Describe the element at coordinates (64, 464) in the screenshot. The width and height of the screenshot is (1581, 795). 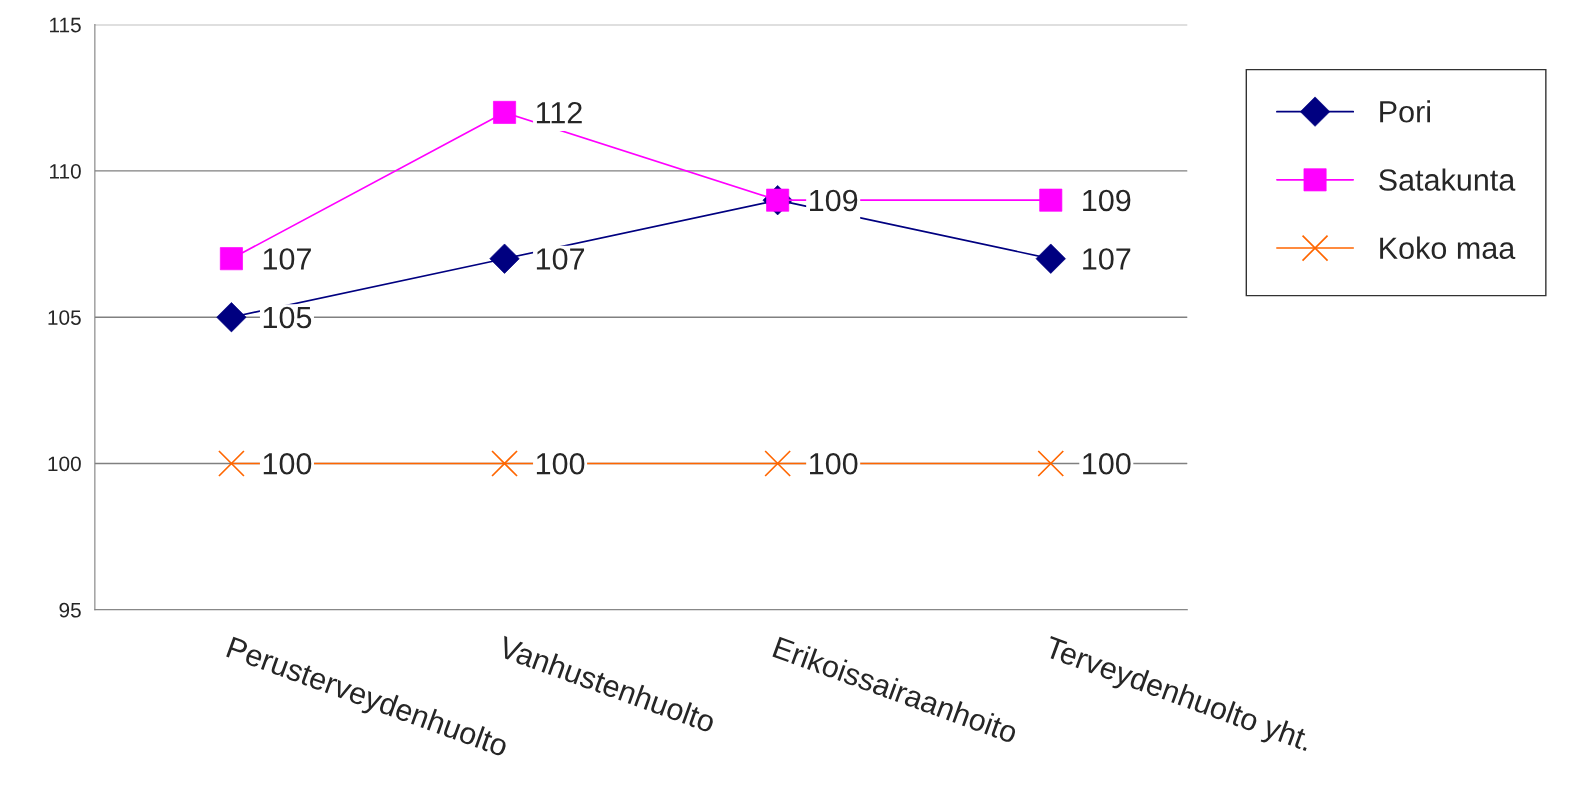
I see `y-tick-label: 100` at that location.